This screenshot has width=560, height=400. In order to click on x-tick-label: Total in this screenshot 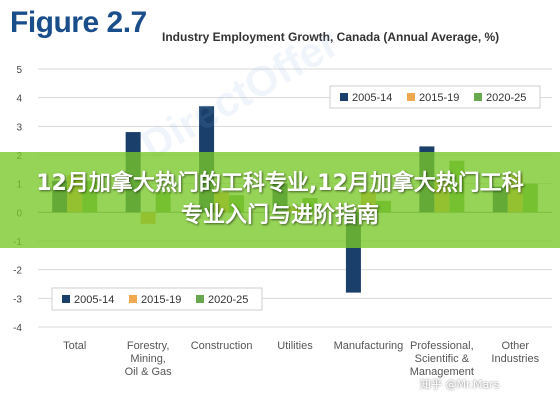, I will do `click(74, 346)`.